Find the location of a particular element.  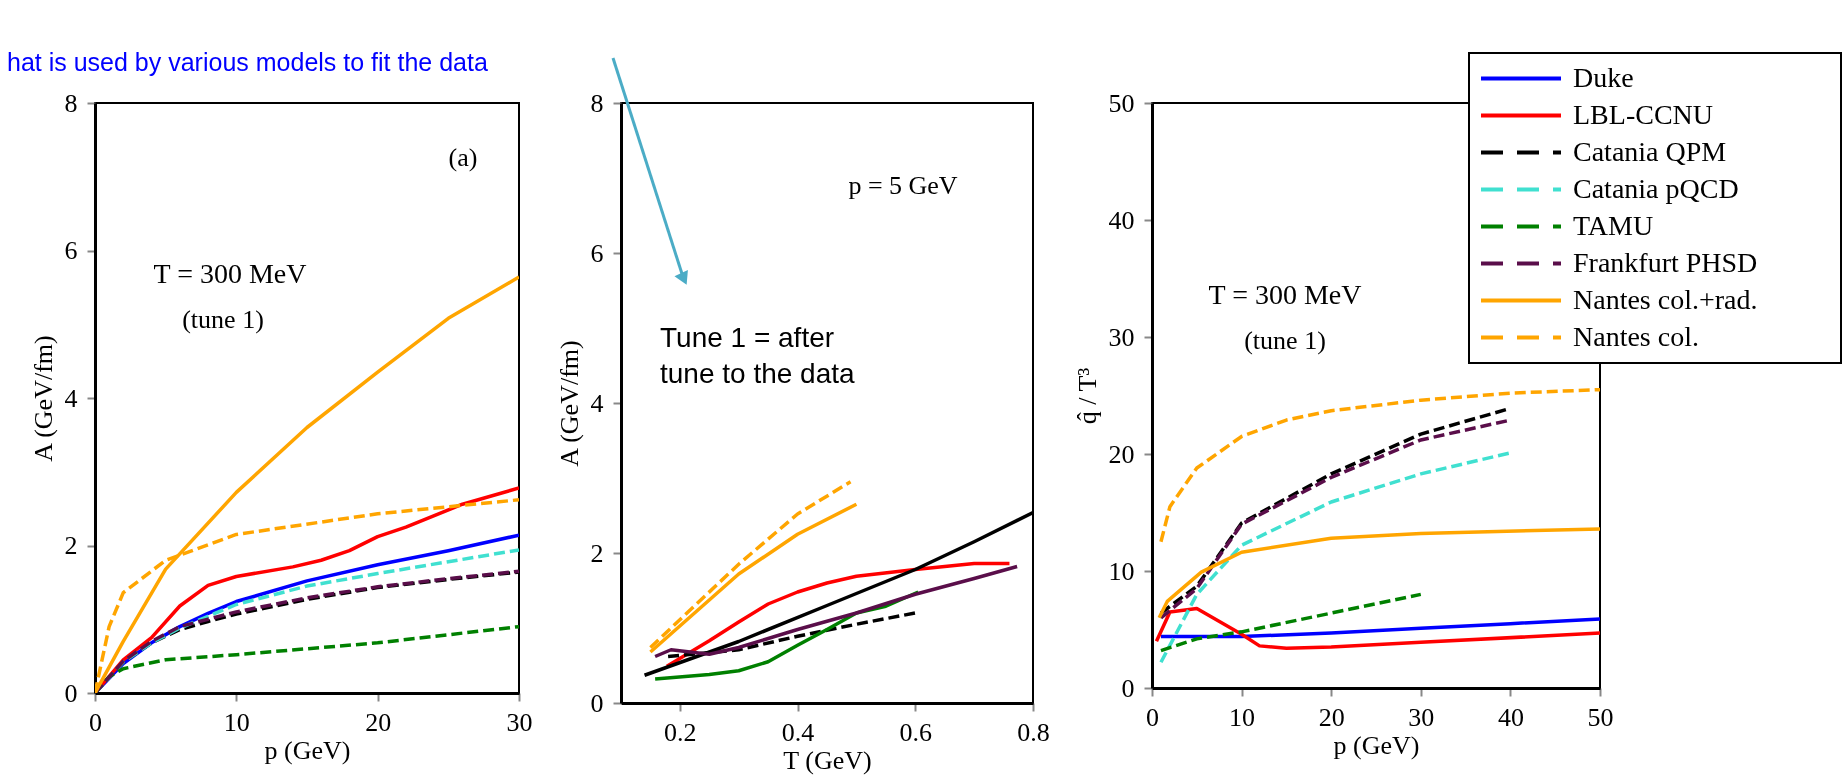

legend-label: TAMU is located at coordinates (1613, 225).